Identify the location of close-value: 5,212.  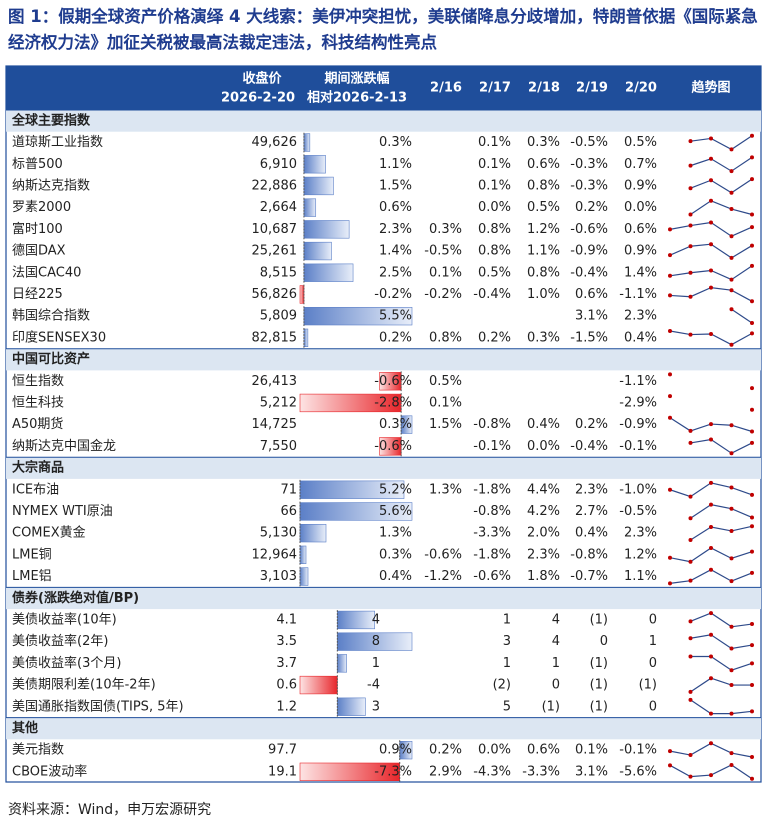
(278, 402).